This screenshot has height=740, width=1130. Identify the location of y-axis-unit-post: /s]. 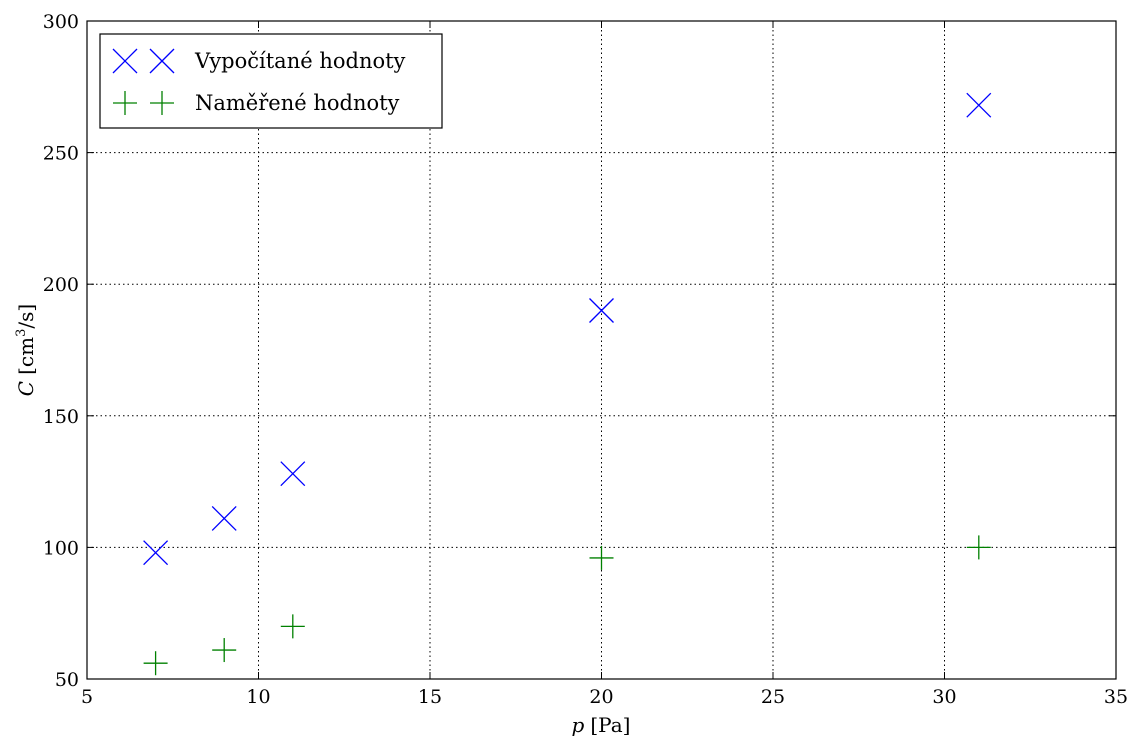
(26, 316).